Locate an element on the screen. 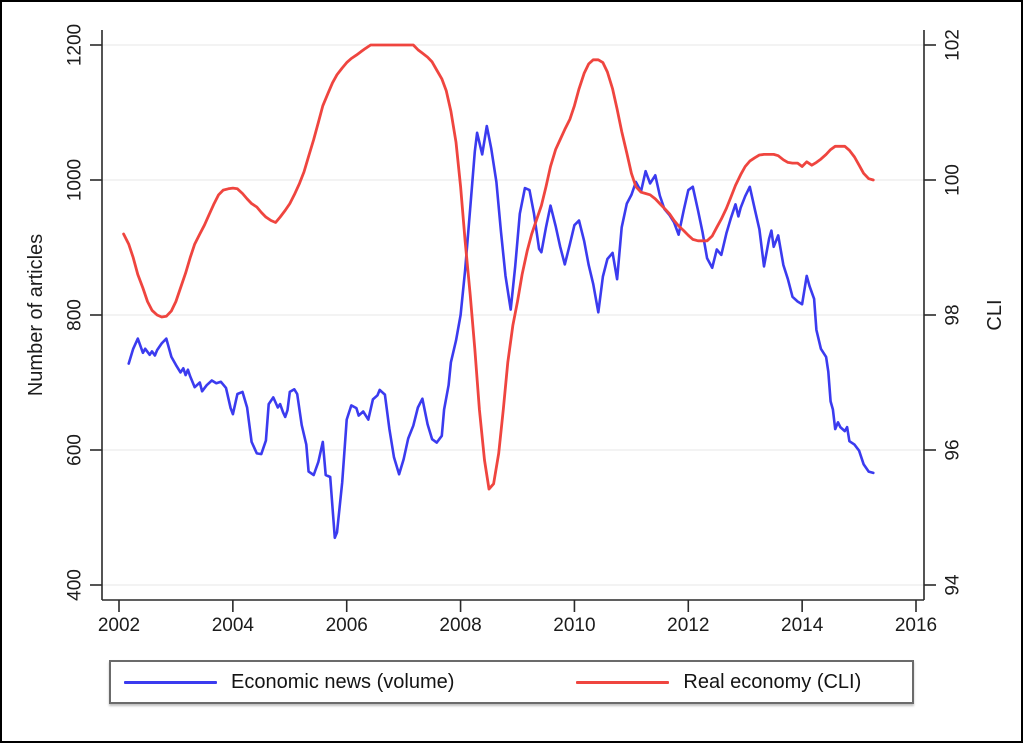 The width and height of the screenshot is (1023, 743). legend-key-line-economic-news is located at coordinates (170, 682).